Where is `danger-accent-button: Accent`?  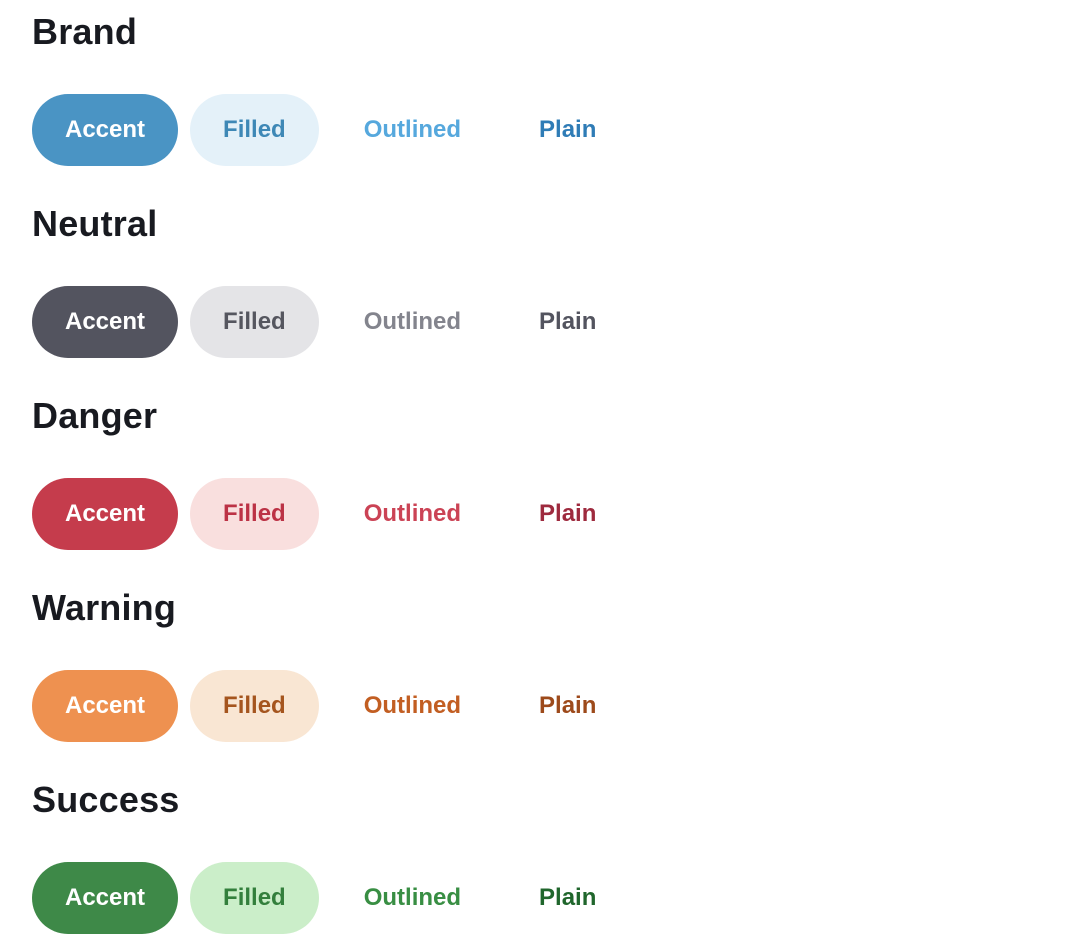
danger-accent-button: Accent is located at coordinates (105, 514).